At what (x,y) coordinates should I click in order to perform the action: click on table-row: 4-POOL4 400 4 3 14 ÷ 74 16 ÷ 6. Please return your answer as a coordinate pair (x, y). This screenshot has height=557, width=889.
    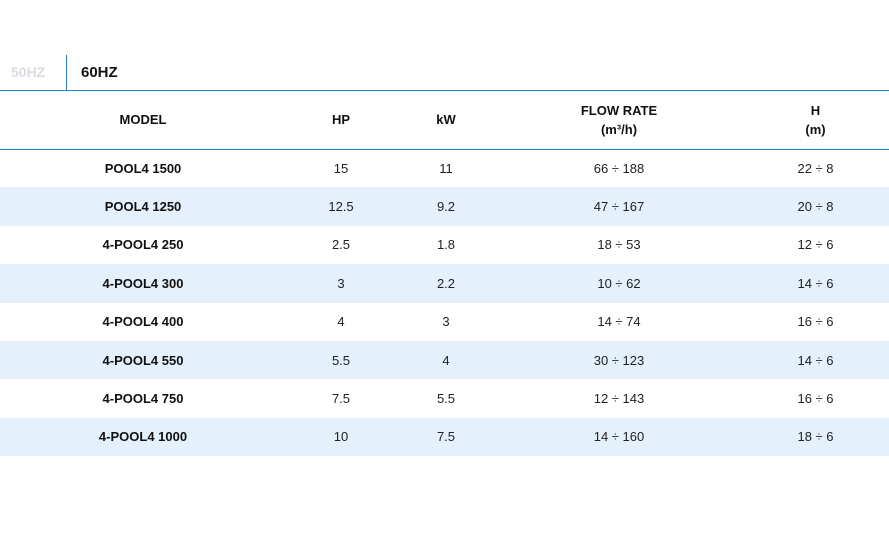
    Looking at the image, I should click on (444, 322).